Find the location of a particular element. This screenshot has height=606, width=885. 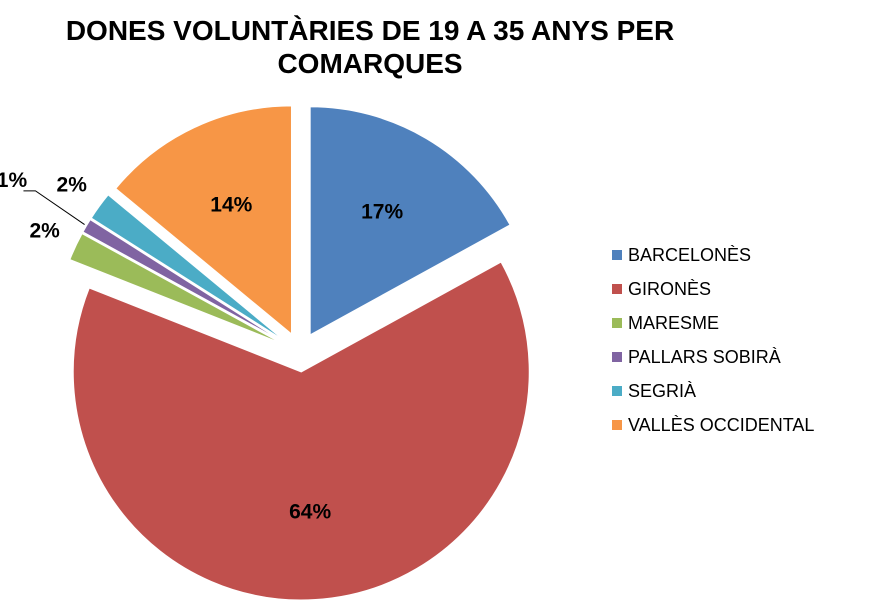

legend-label: PALLARS SOBIRÀ is located at coordinates (704, 357).